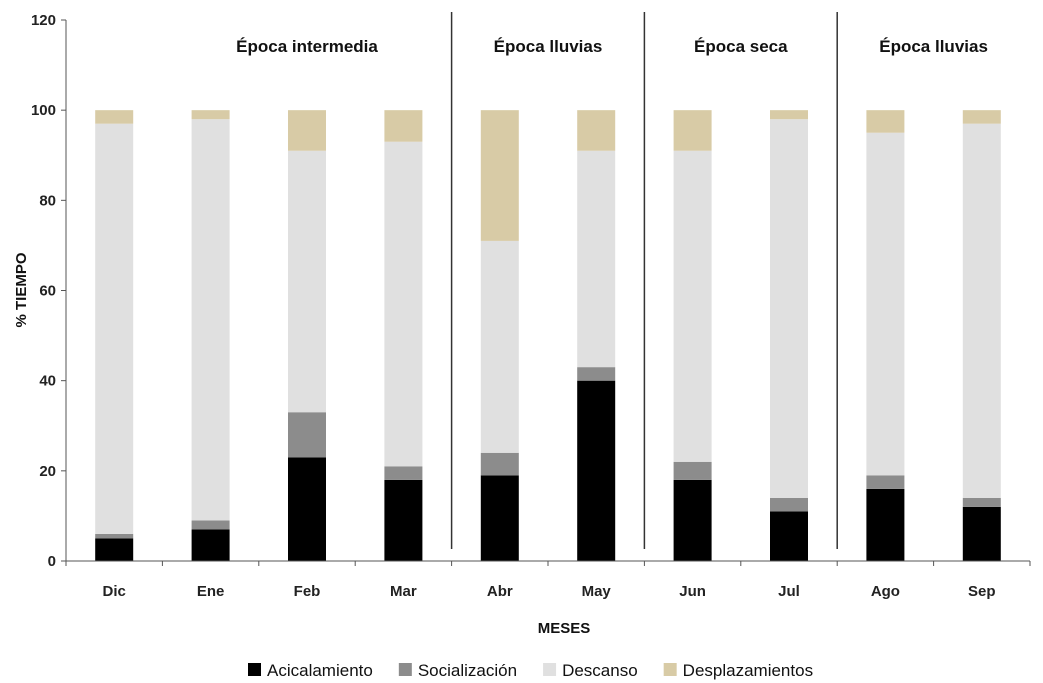 The image size is (1043, 683). Describe the element at coordinates (692, 591) in the screenshot. I see `x-tick-label: Jun` at that location.